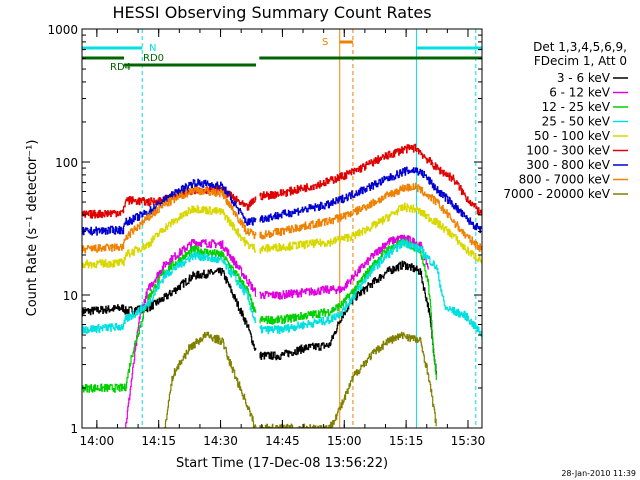  What do you see at coordinates (152, 48) in the screenshot?
I see `flag-label: N` at bounding box center [152, 48].